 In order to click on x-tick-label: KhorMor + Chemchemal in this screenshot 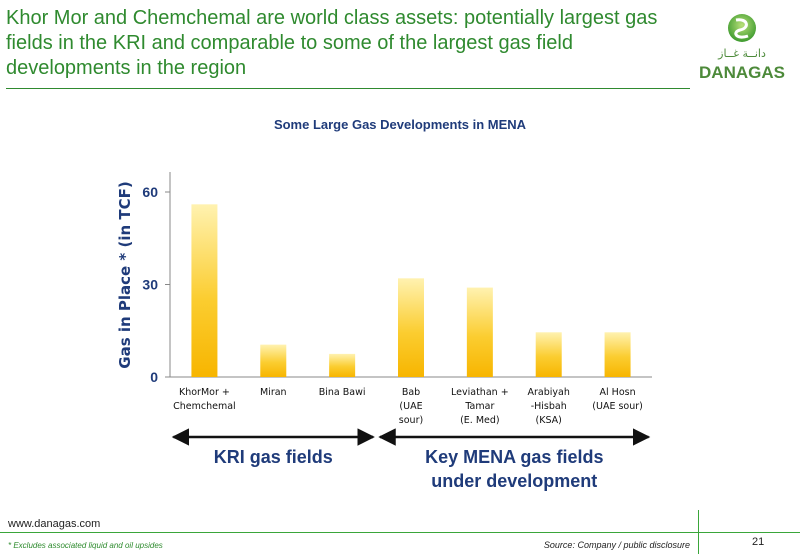, I will do `click(204, 399)`.